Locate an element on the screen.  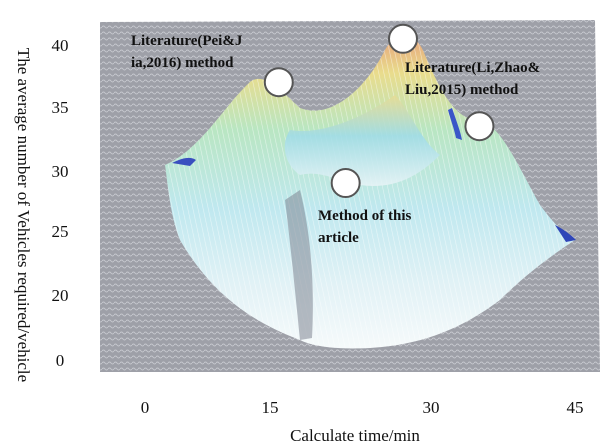
annotation-label: Method of this article is located at coordinates (364, 227).